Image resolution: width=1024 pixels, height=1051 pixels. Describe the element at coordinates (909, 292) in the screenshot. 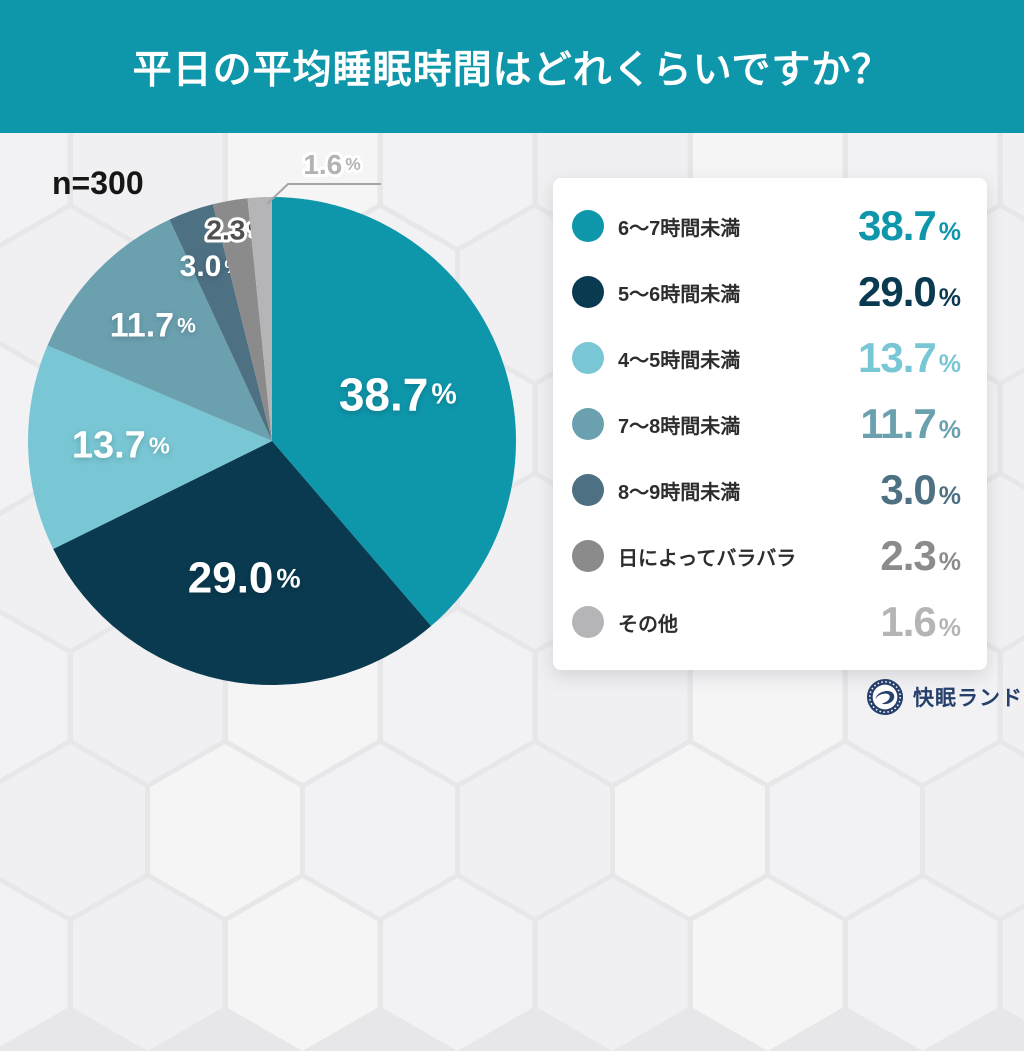

I see `legend-value: 29.0%` at that location.